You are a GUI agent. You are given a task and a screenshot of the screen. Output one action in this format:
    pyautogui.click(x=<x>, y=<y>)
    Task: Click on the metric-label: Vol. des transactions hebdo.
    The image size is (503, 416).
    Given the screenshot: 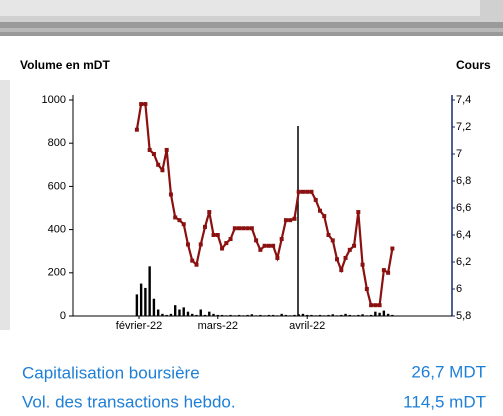 What is the action you would take?
    pyautogui.click(x=129, y=401)
    